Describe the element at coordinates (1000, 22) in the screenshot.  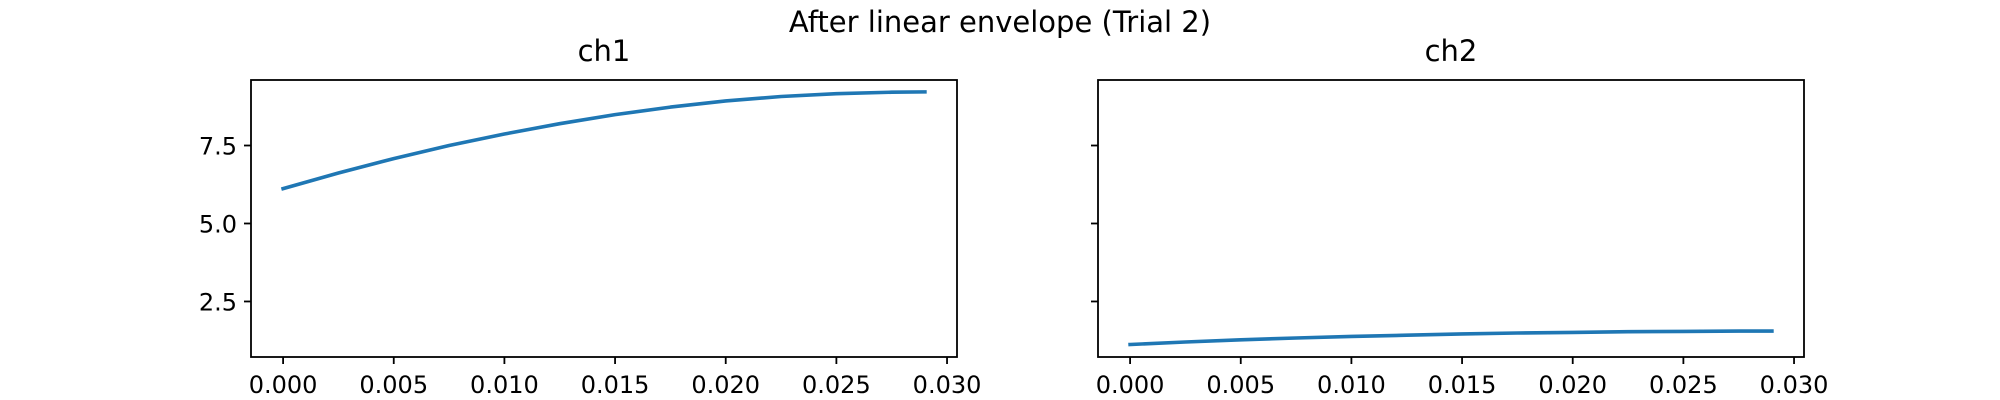
I see `figure-title: After linear envelope (Trial 2)` at that location.